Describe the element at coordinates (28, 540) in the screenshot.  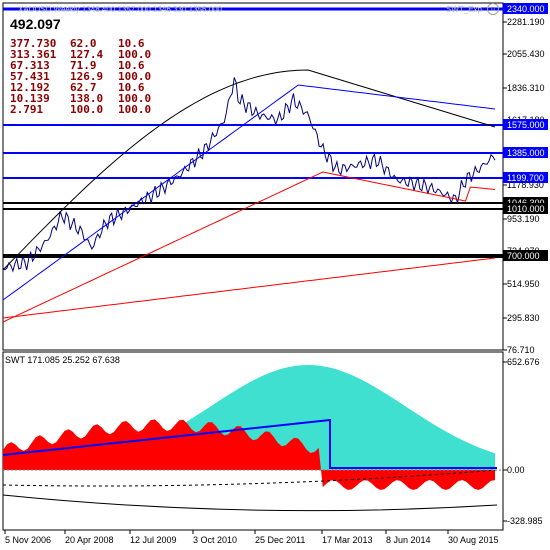
I see `date-axis-label: 5 Nov 2006` at that location.